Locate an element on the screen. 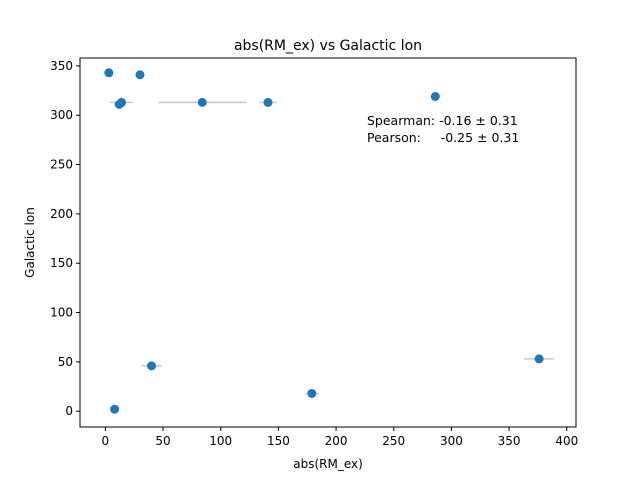  y-axis-label: Galactic lon is located at coordinates (30, 242).